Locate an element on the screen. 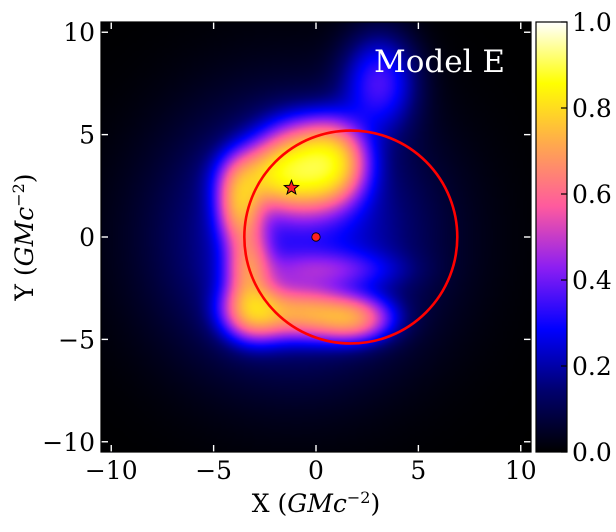 This screenshot has width=616, height=532. colorbar-tick-label: 0.4 is located at coordinates (592, 280).